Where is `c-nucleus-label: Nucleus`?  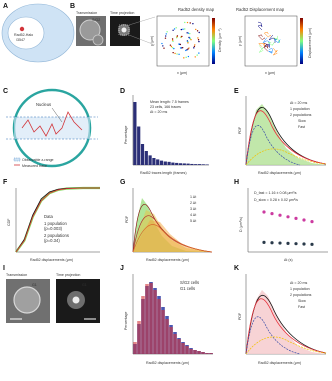
c-nucleus-label: Nucleus is located at coordinates (43, 104).